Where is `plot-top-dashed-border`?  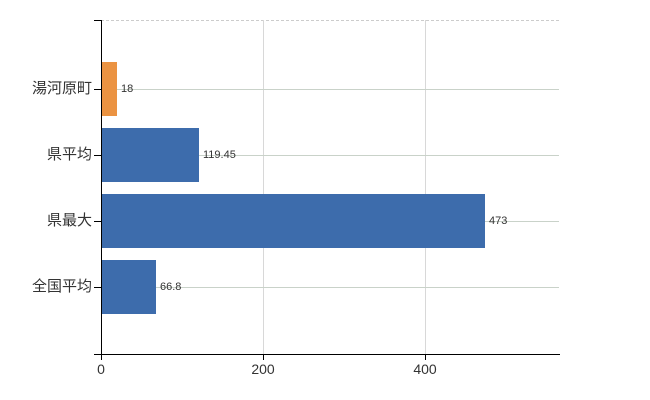
plot-top-dashed-border is located at coordinates (330, 20).